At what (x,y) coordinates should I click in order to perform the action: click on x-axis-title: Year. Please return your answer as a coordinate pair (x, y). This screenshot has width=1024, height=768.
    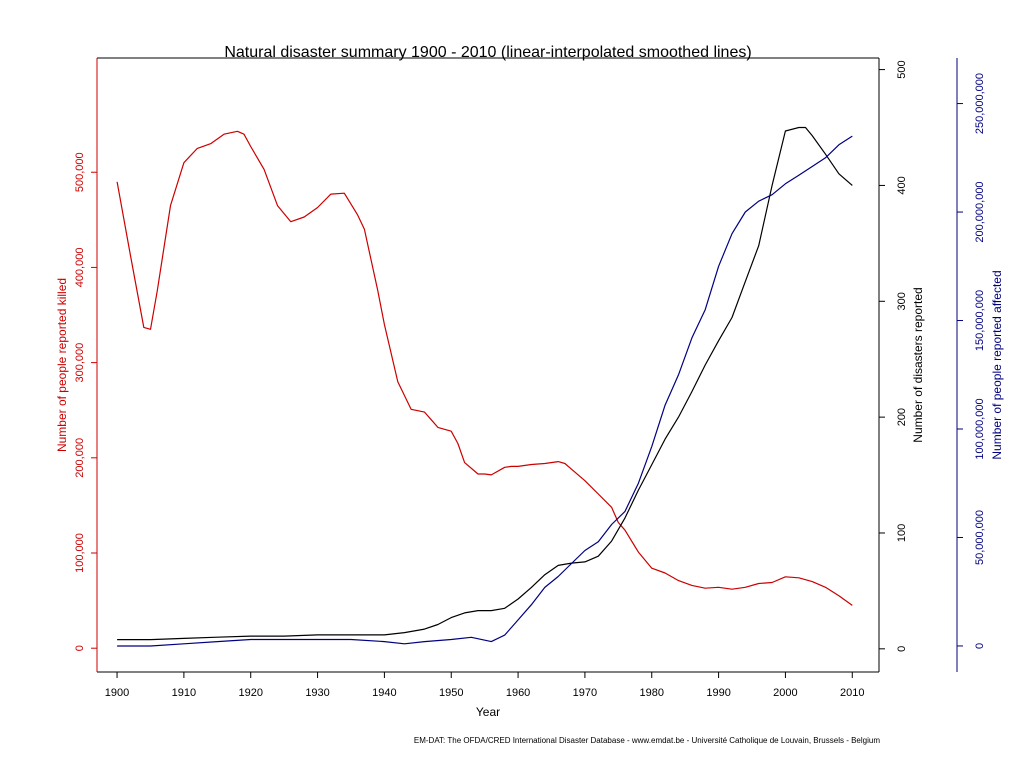
    Looking at the image, I should click on (488, 712).